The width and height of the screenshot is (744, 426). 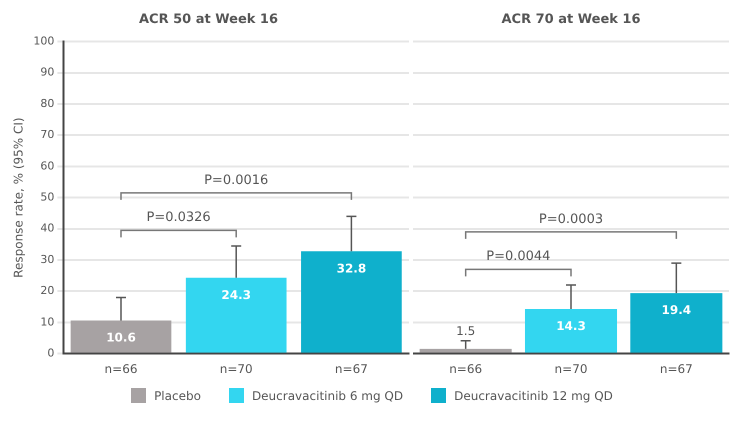 I want to click on y-tick-label: 0, so click(x=50, y=353).